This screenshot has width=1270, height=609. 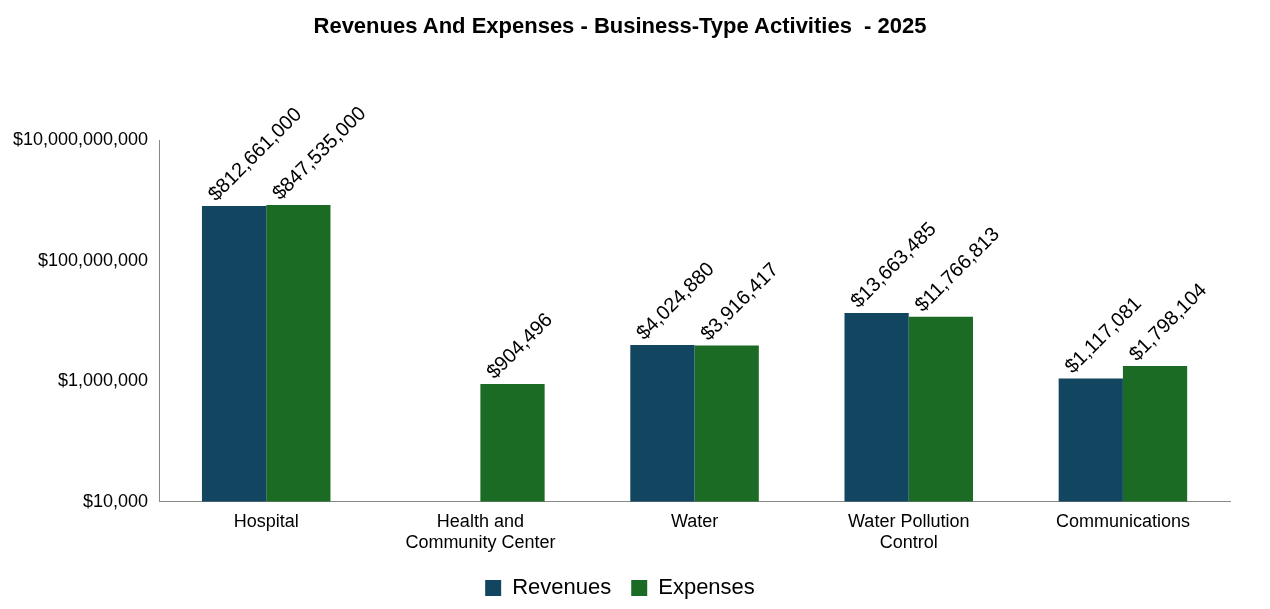 What do you see at coordinates (1122, 520) in the screenshot?
I see `x-tick-label: Communications` at bounding box center [1122, 520].